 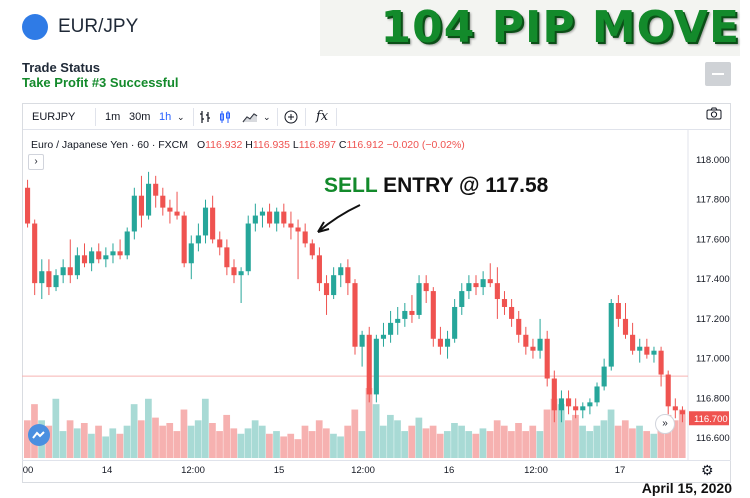 I want to click on camera-icon, so click(x=714, y=115).